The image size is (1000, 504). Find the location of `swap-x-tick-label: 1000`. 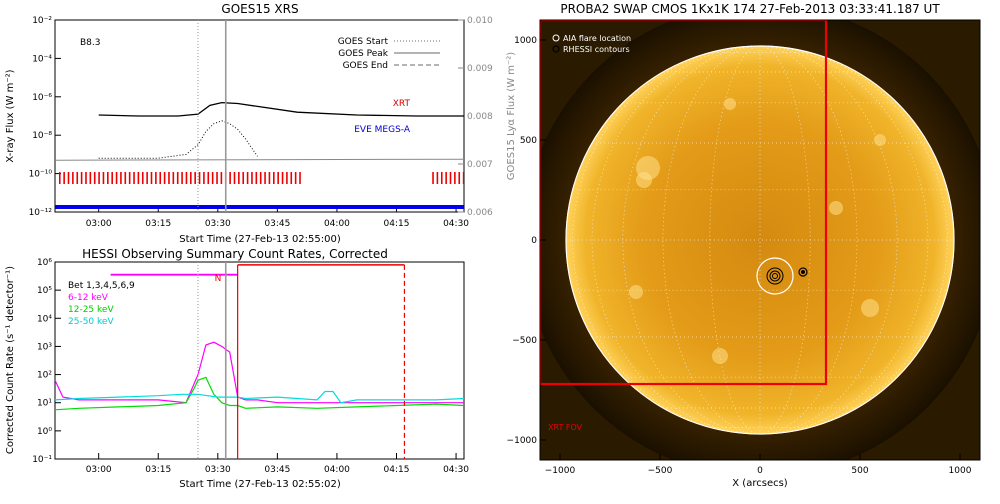

swap-x-tick-label: 1000 is located at coordinates (960, 471).